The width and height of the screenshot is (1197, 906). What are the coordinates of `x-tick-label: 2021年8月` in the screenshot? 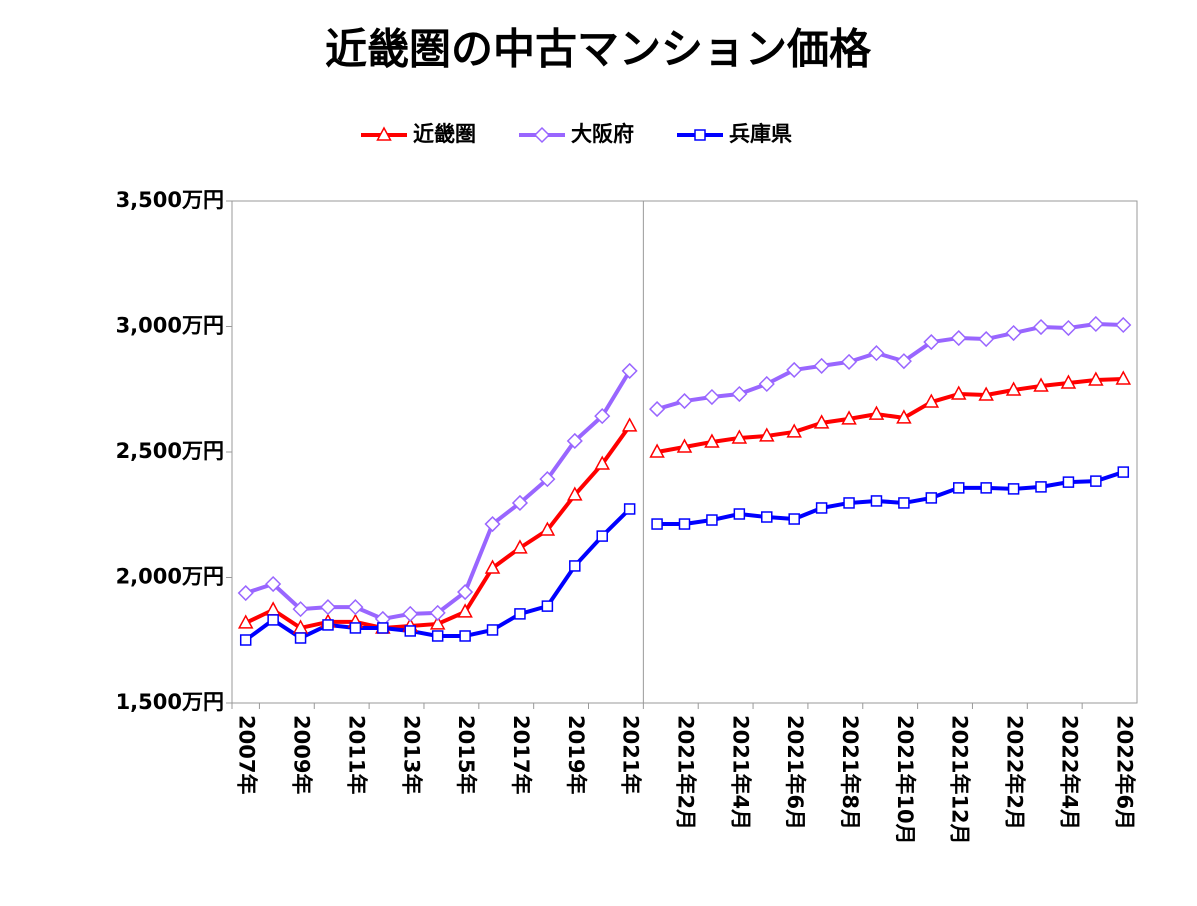 It's located at (850, 772).